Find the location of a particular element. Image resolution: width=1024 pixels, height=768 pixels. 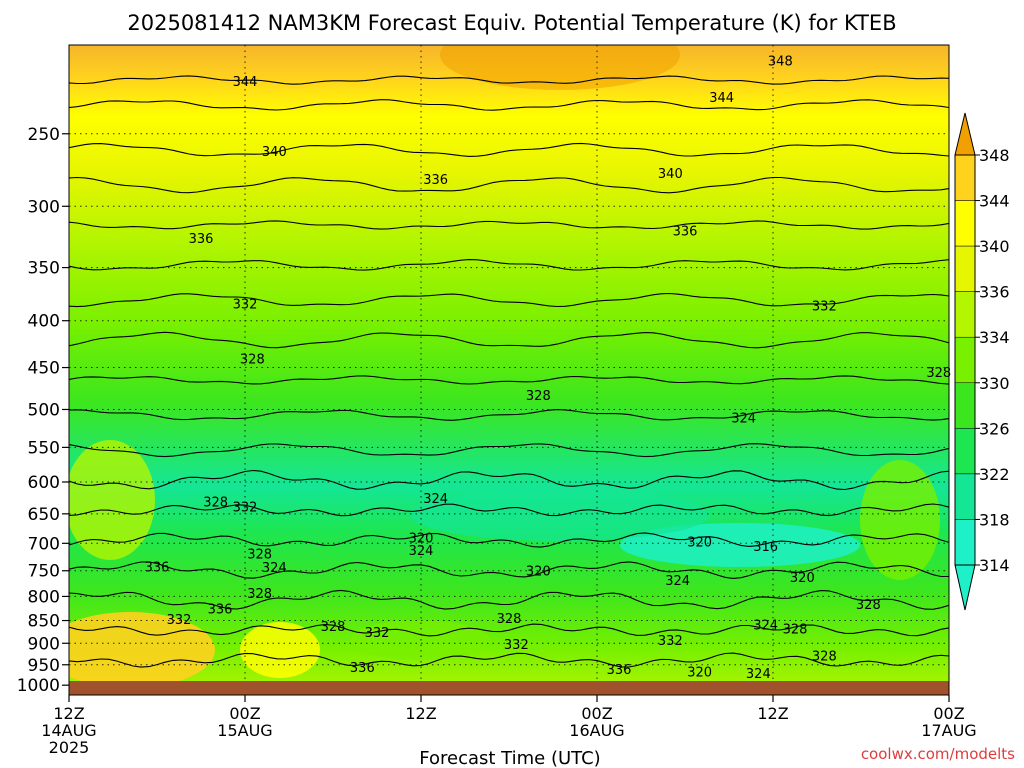

contour-label-2: 344 is located at coordinates (721, 98).